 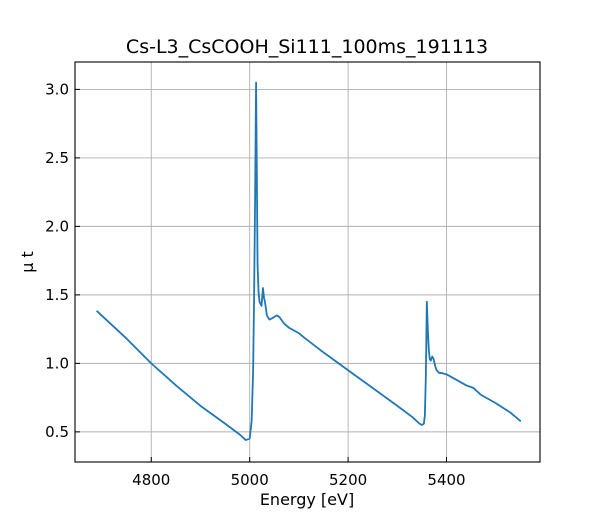 What do you see at coordinates (27, 262) in the screenshot?
I see `y-axis-label: μ t` at bounding box center [27, 262].